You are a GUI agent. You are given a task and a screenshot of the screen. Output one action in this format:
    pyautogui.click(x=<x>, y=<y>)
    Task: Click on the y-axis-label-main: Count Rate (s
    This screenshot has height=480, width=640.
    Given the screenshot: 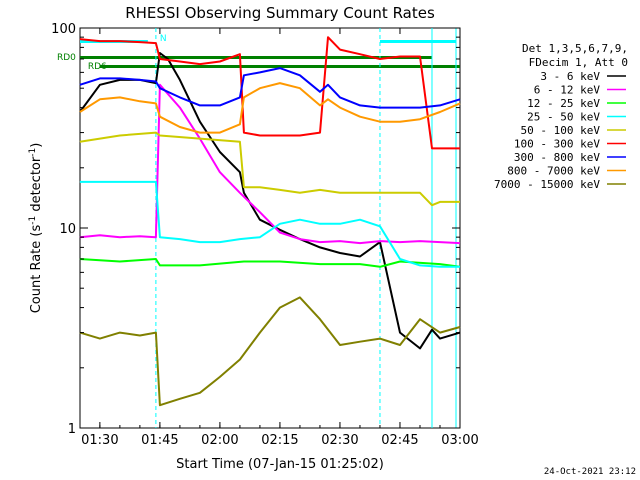 What is the action you would take?
    pyautogui.click(x=36, y=269)
    